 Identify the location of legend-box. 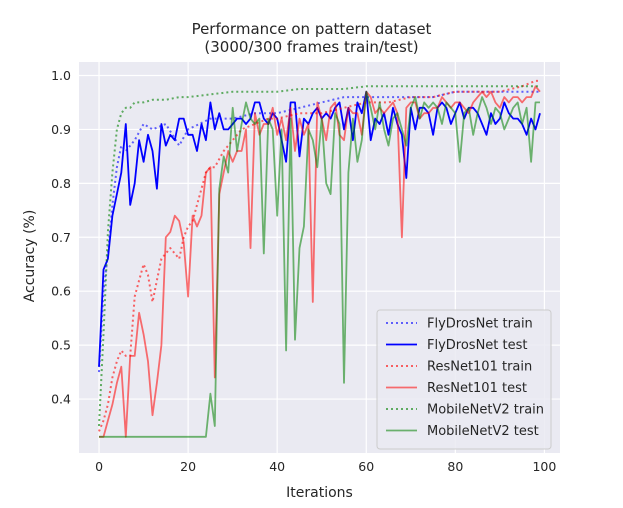
(464, 379).